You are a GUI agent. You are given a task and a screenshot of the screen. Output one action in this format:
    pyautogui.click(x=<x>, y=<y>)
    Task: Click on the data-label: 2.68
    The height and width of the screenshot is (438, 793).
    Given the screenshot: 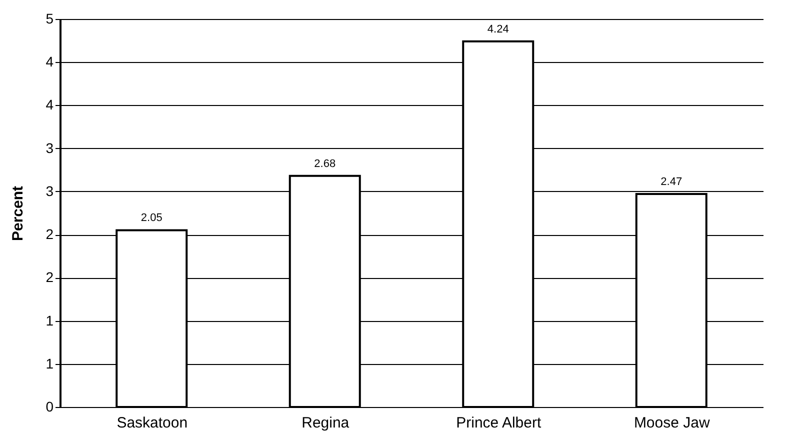 What is the action you would take?
    pyautogui.click(x=325, y=164)
    